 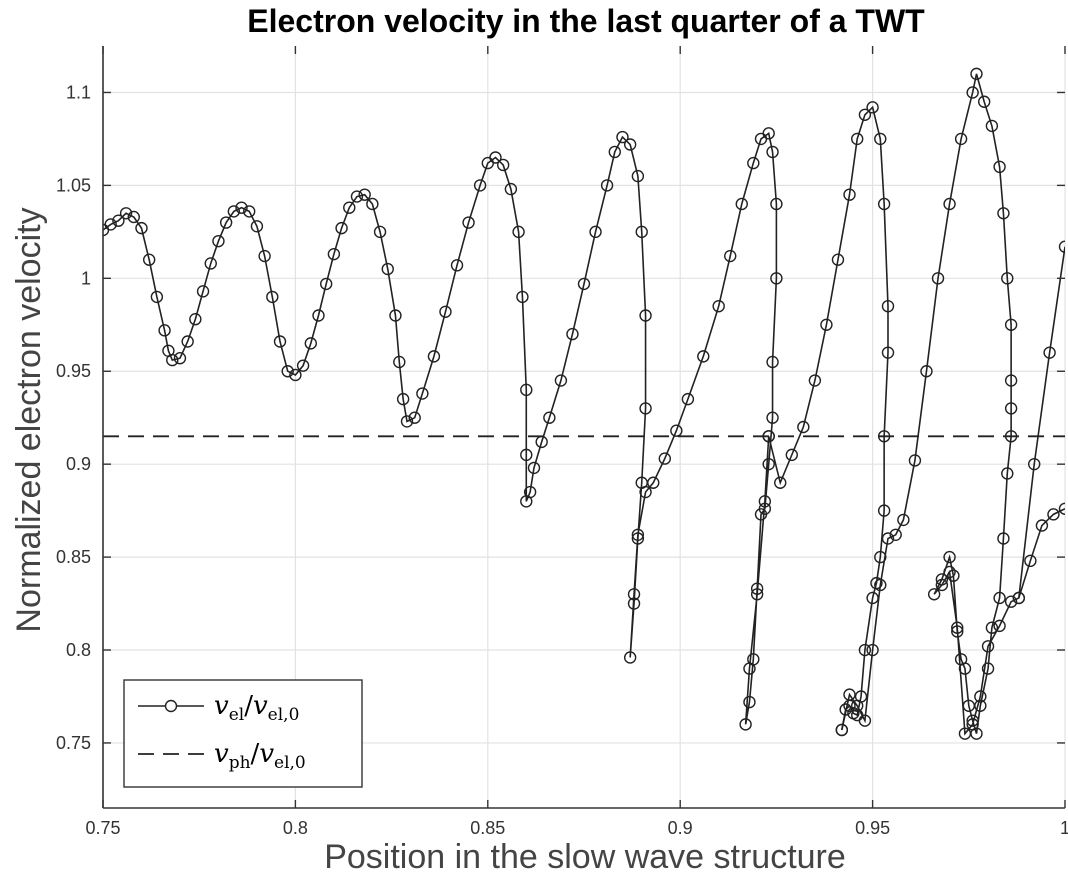 What do you see at coordinates (260, 756) in the screenshot?
I see `legend-entry-phase-label: vph/vel,0` at bounding box center [260, 756].